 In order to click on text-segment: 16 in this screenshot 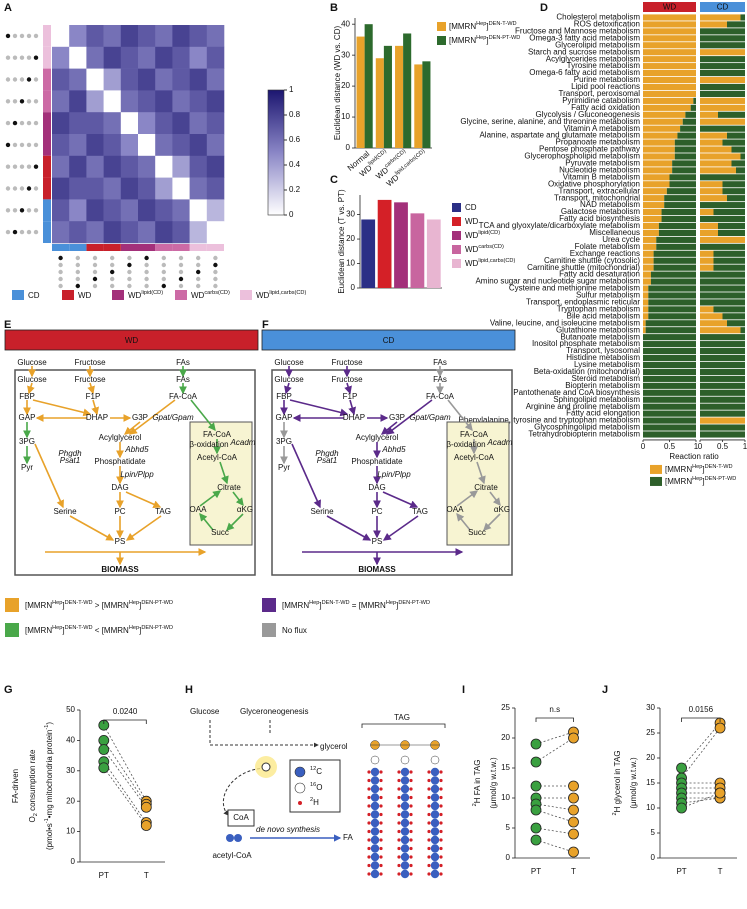, I will do `click(313, 785)`.